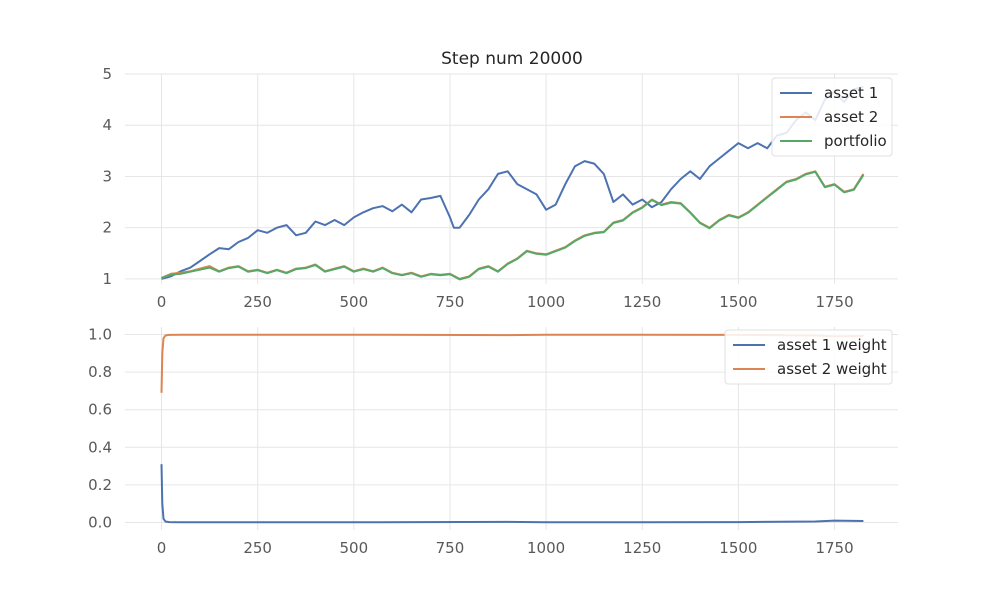  What do you see at coordinates (107, 279) in the screenshot?
I see `y-tick-label: 1` at bounding box center [107, 279].